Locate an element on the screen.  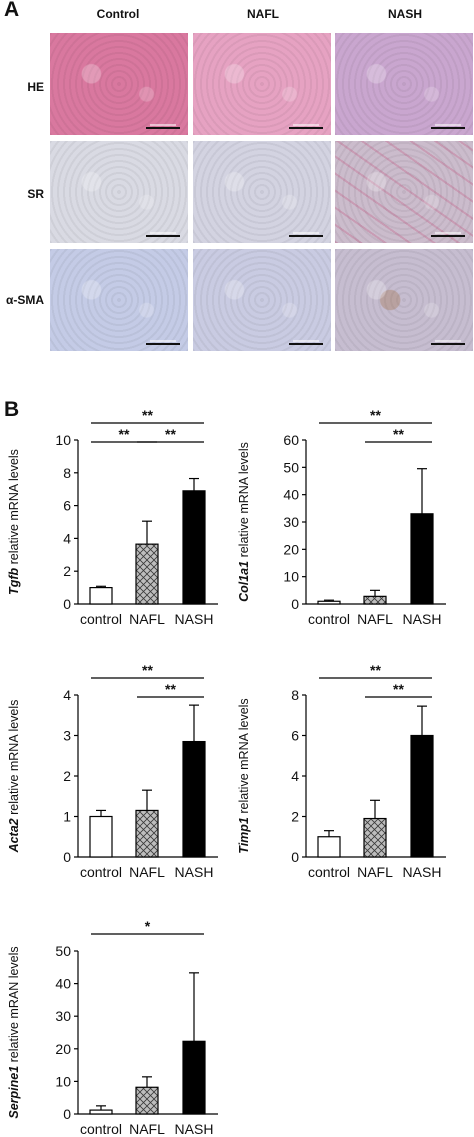
y-tick-label: 3 is located at coordinates (67, 736).